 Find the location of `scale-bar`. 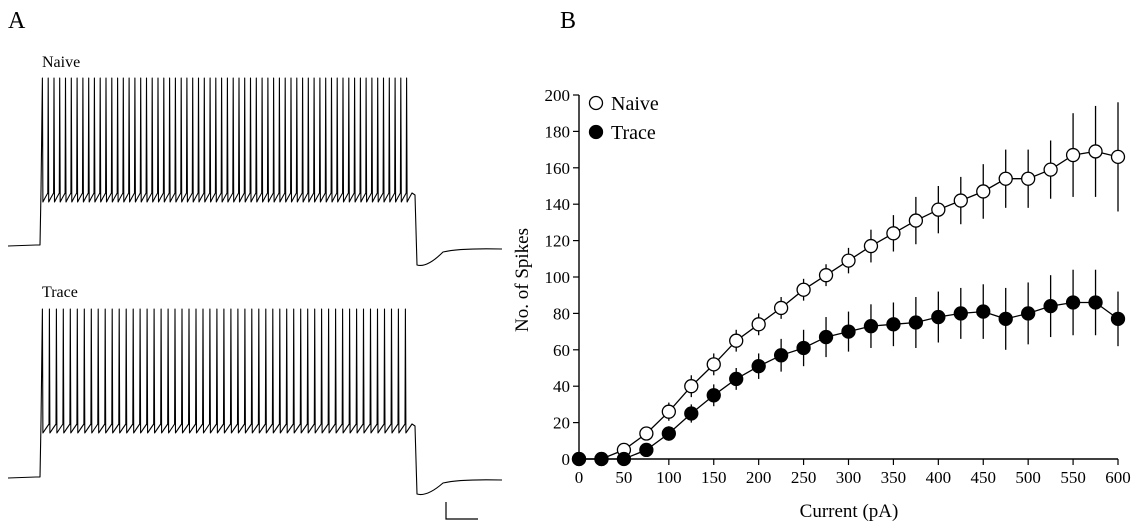

scale-bar is located at coordinates (461, 511).